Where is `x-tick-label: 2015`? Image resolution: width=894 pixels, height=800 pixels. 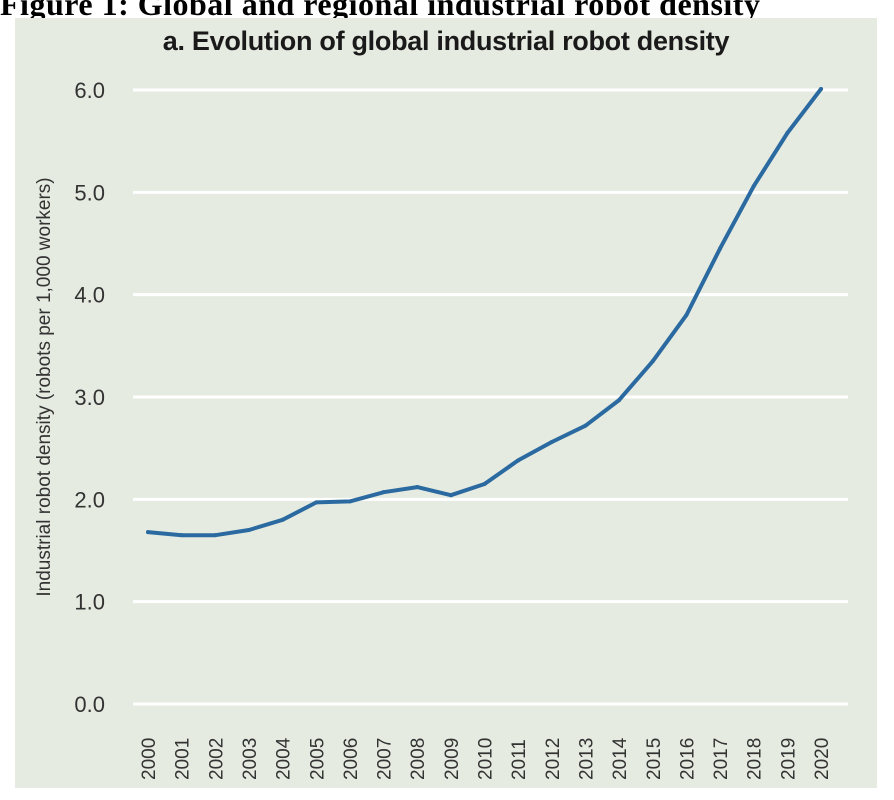 x-tick-label: 2015 is located at coordinates (654, 759).